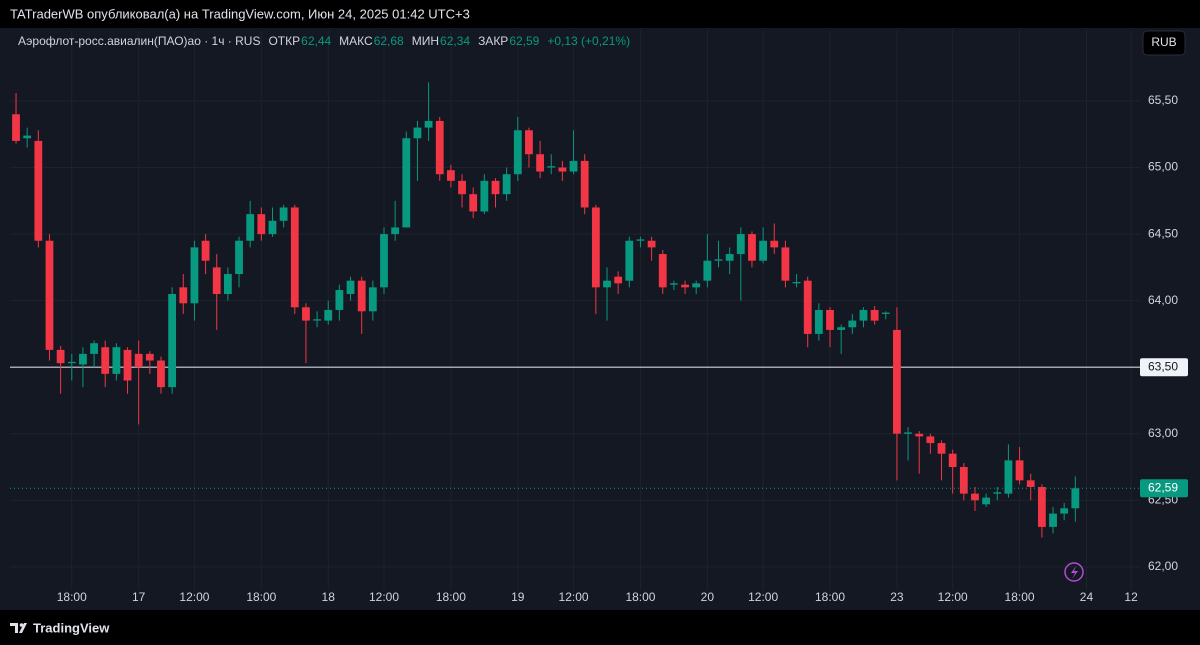 This screenshot has height=645, width=1200. What do you see at coordinates (588, 41) in the screenshot?
I see `change: +0,13 (+0,21%)` at bounding box center [588, 41].